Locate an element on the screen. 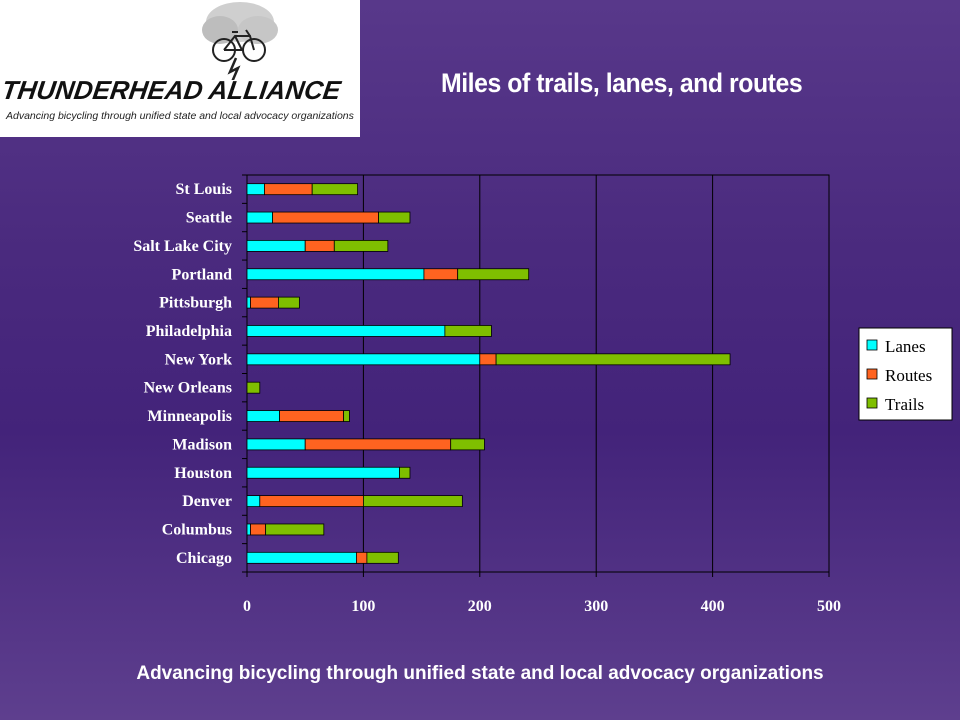  bar-lanes-salt-lake-city is located at coordinates (276, 245).